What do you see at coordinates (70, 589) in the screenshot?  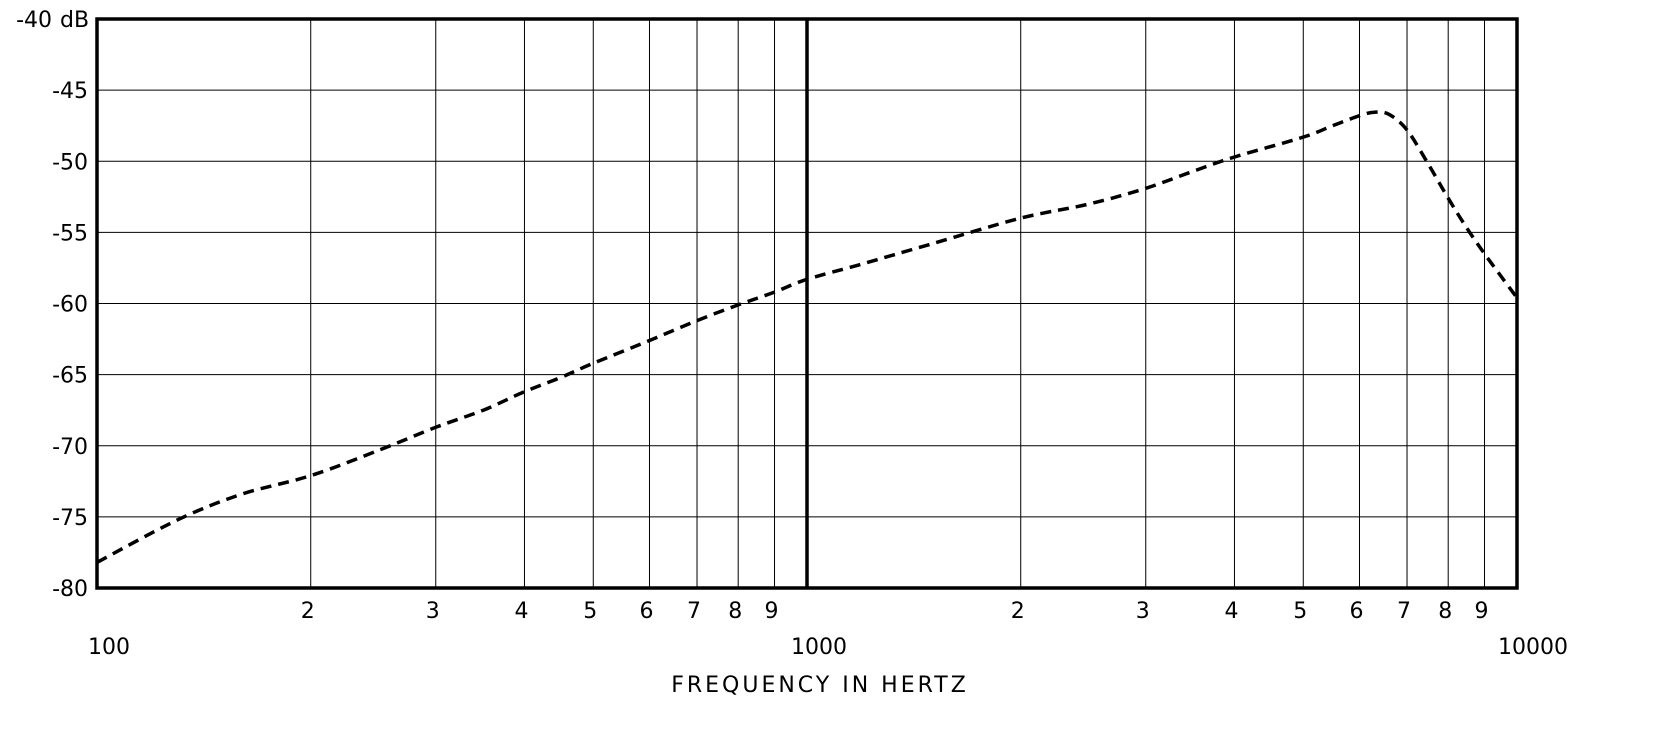 I see `y-tick-label: -80` at bounding box center [70, 589].